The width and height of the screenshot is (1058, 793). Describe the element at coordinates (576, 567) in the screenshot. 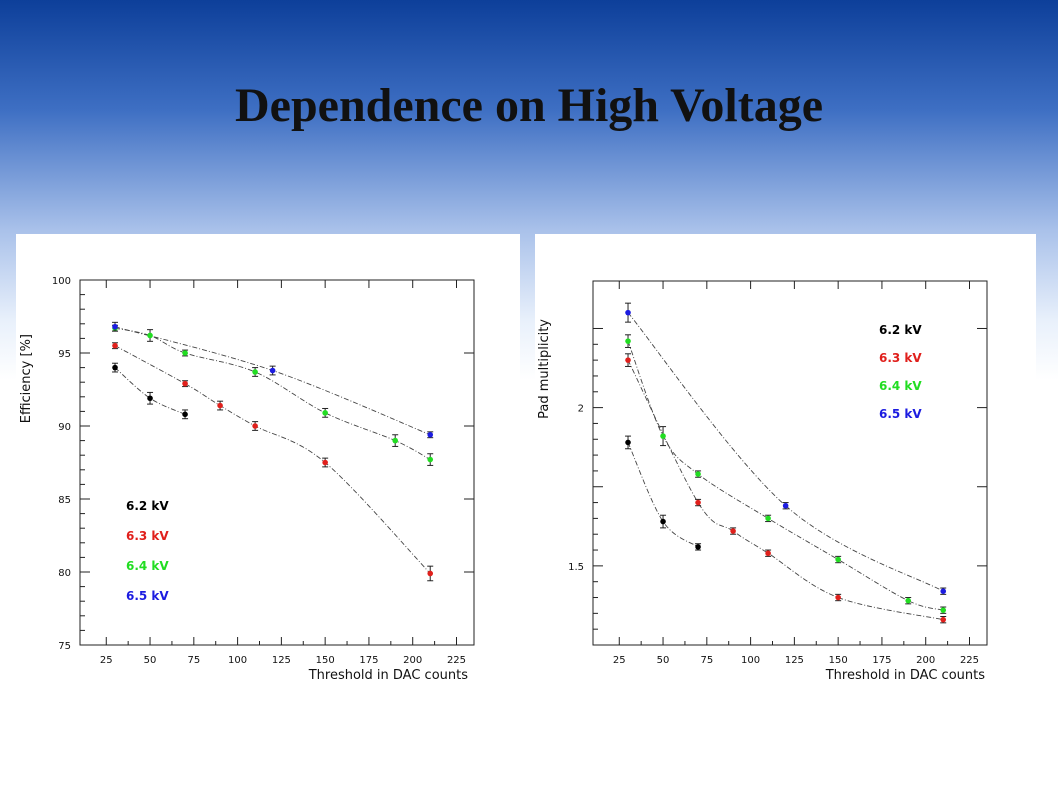

I see `y-tick-label: 1.5` at that location.